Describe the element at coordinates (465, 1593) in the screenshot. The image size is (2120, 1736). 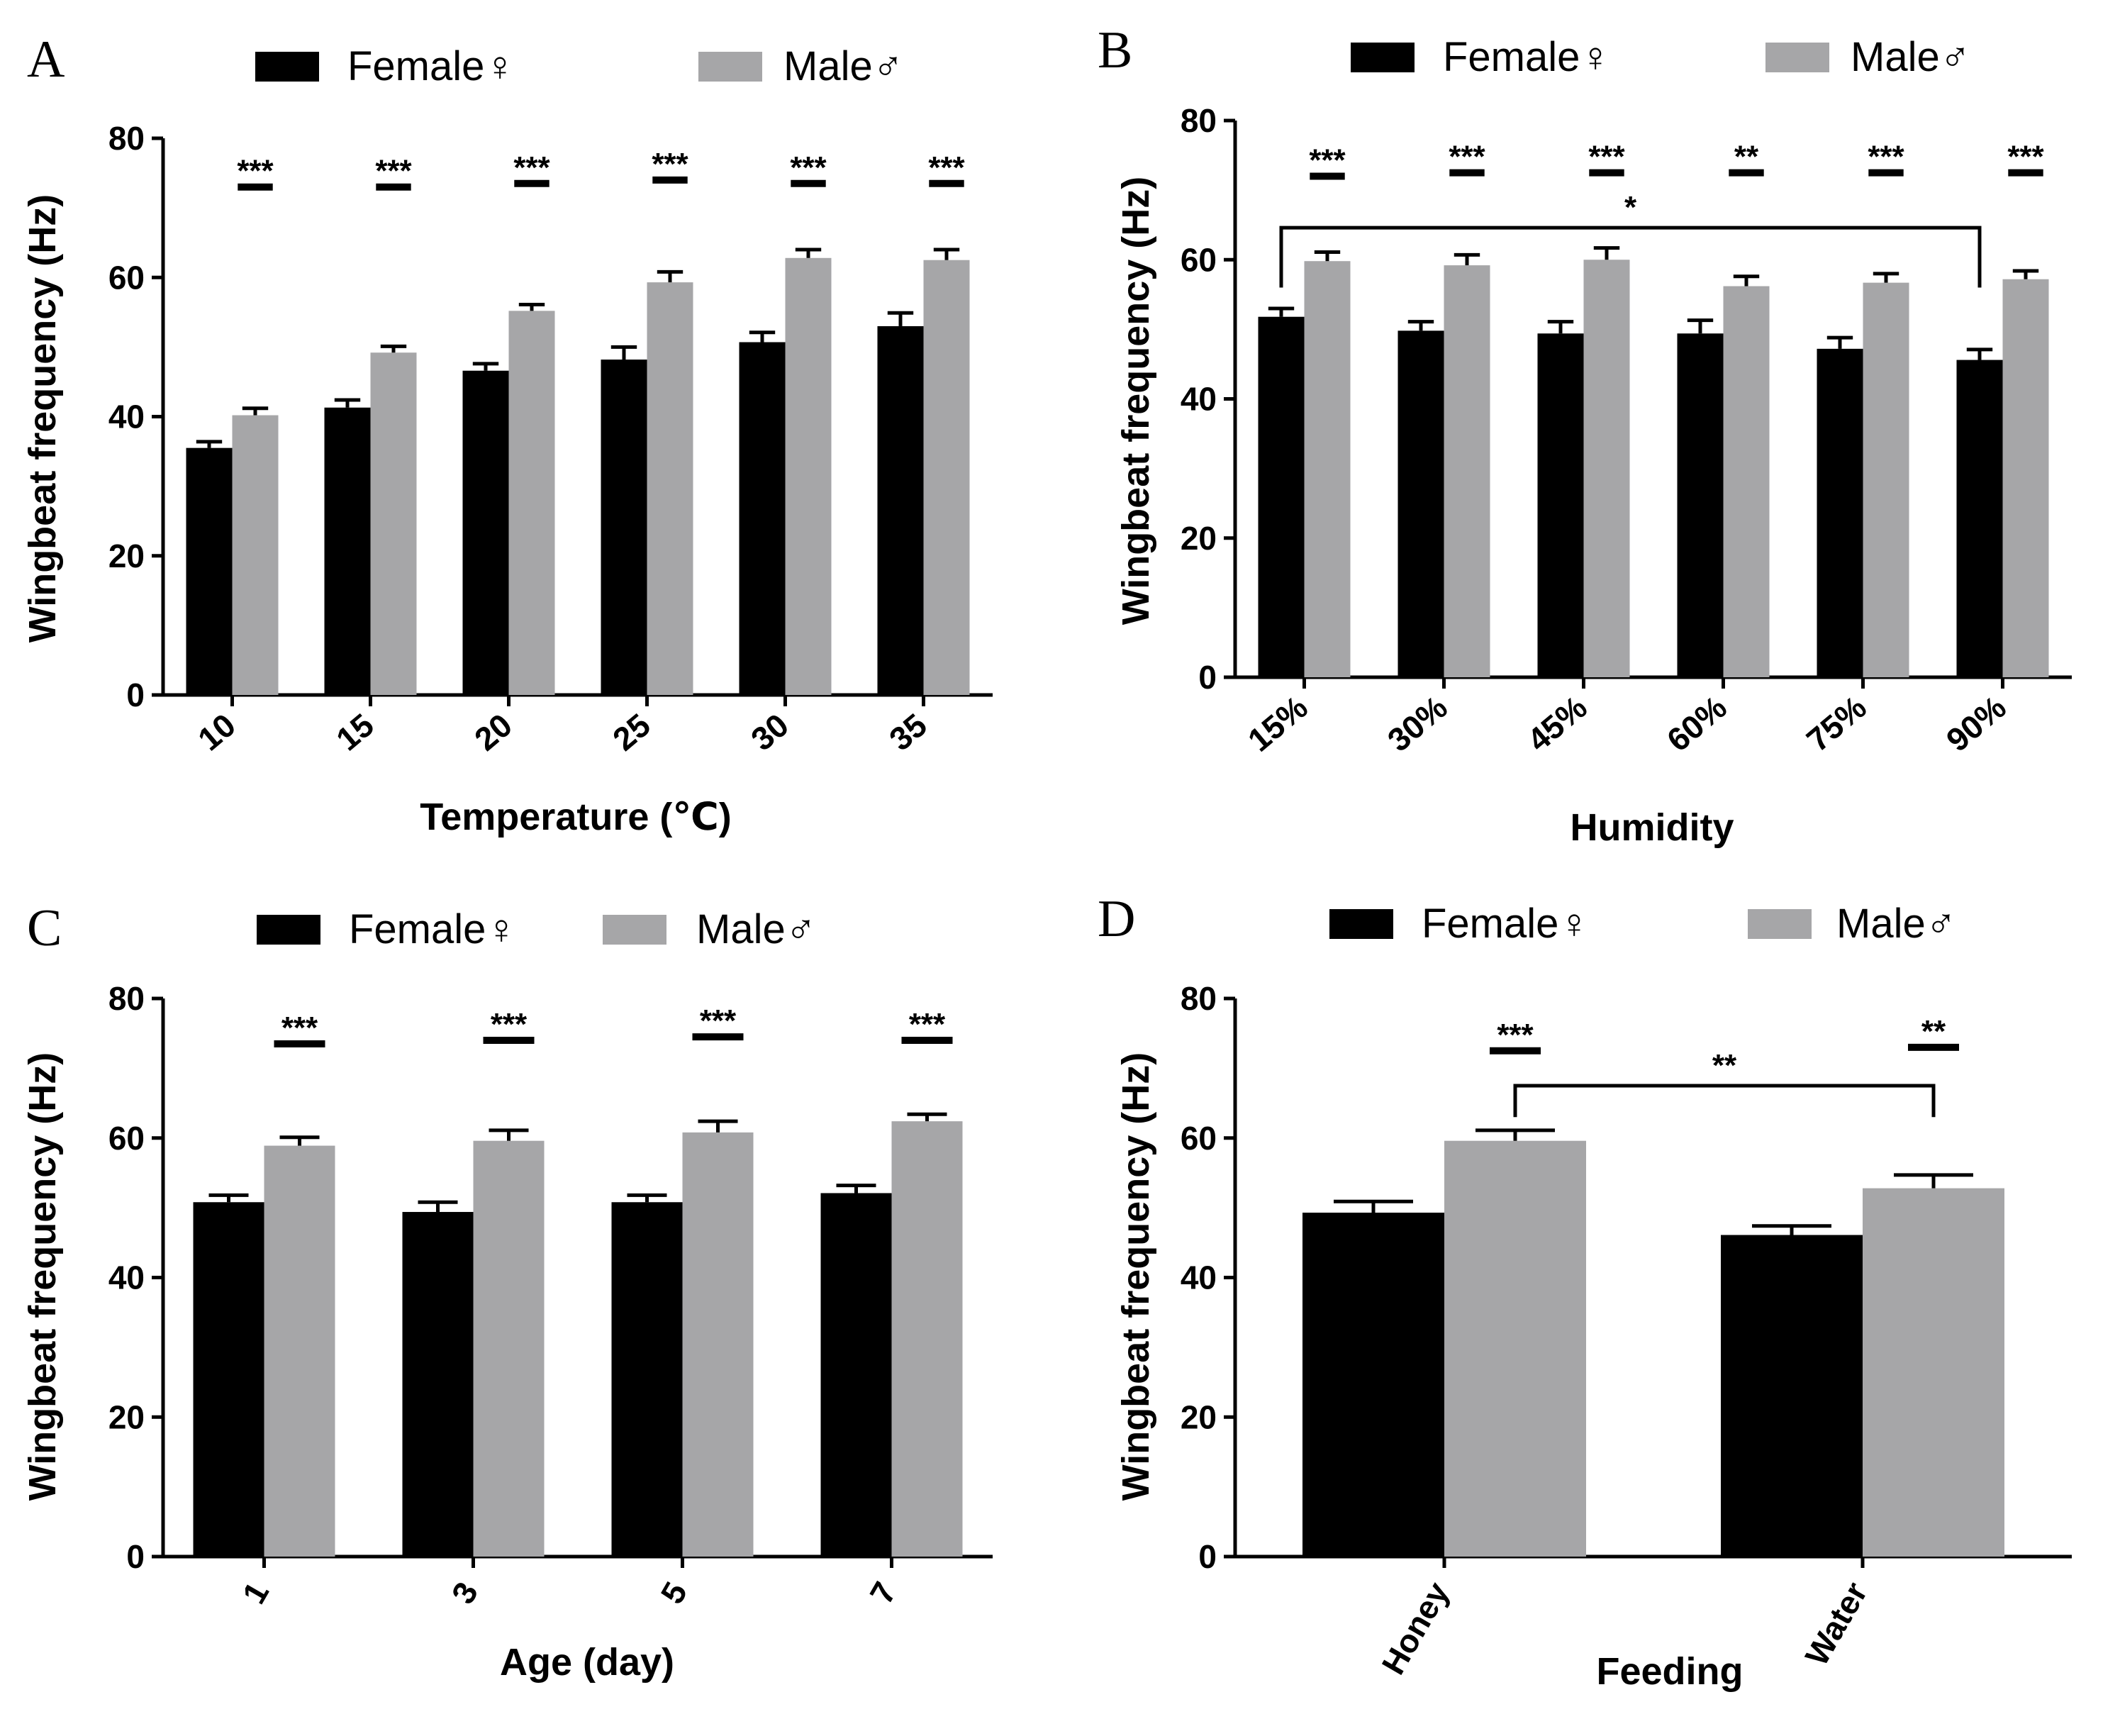
I see `x-tick-label: 3` at that location.